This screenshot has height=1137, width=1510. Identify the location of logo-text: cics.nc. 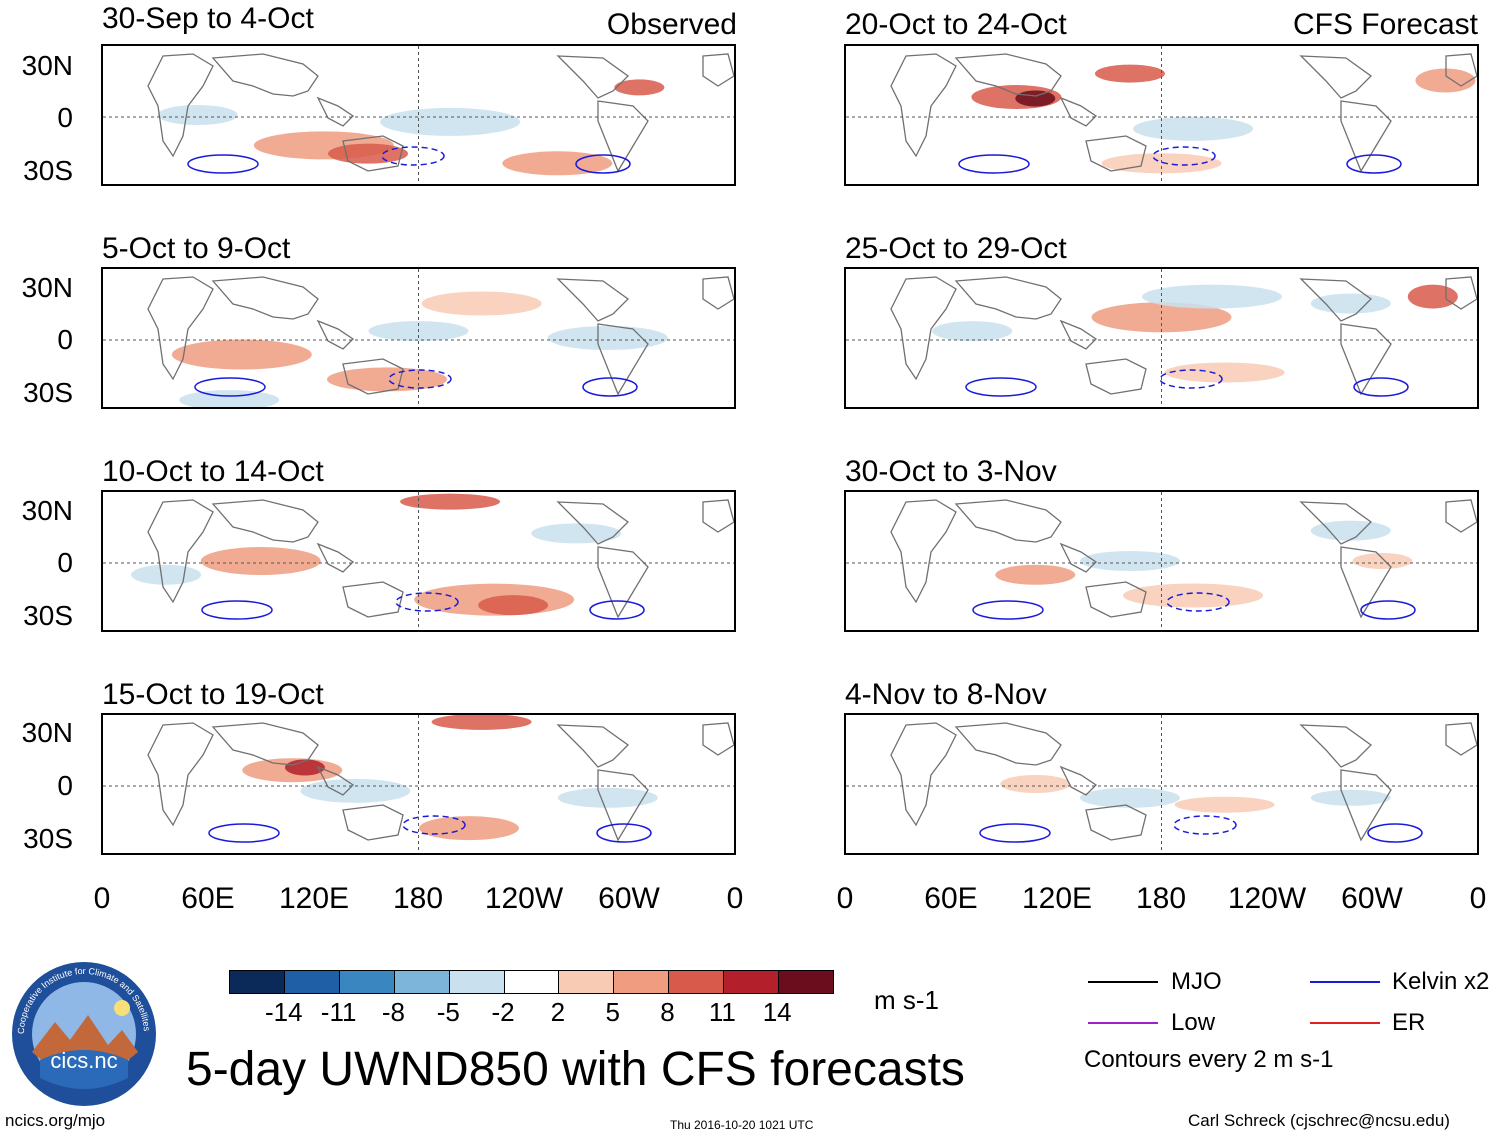
(83, 1060).